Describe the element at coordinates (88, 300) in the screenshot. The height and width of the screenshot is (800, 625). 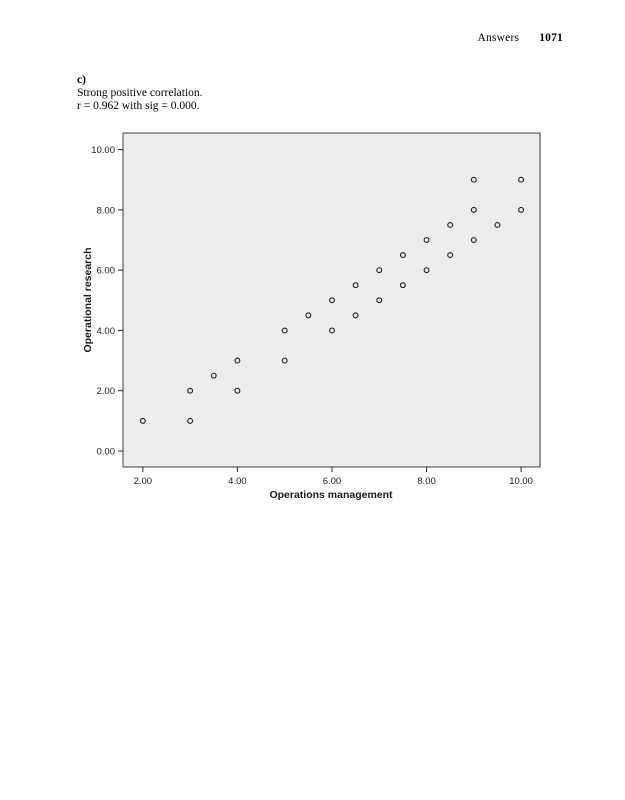
I see `y-axis-title: Operational research` at that location.